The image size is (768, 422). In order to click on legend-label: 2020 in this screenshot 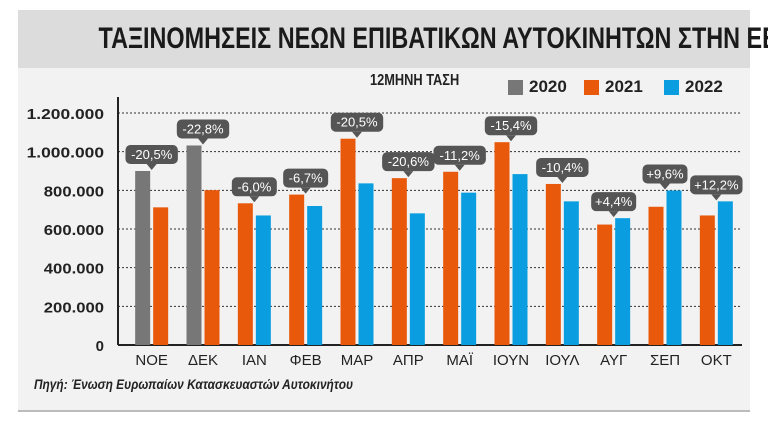, I will do `click(548, 86)`.